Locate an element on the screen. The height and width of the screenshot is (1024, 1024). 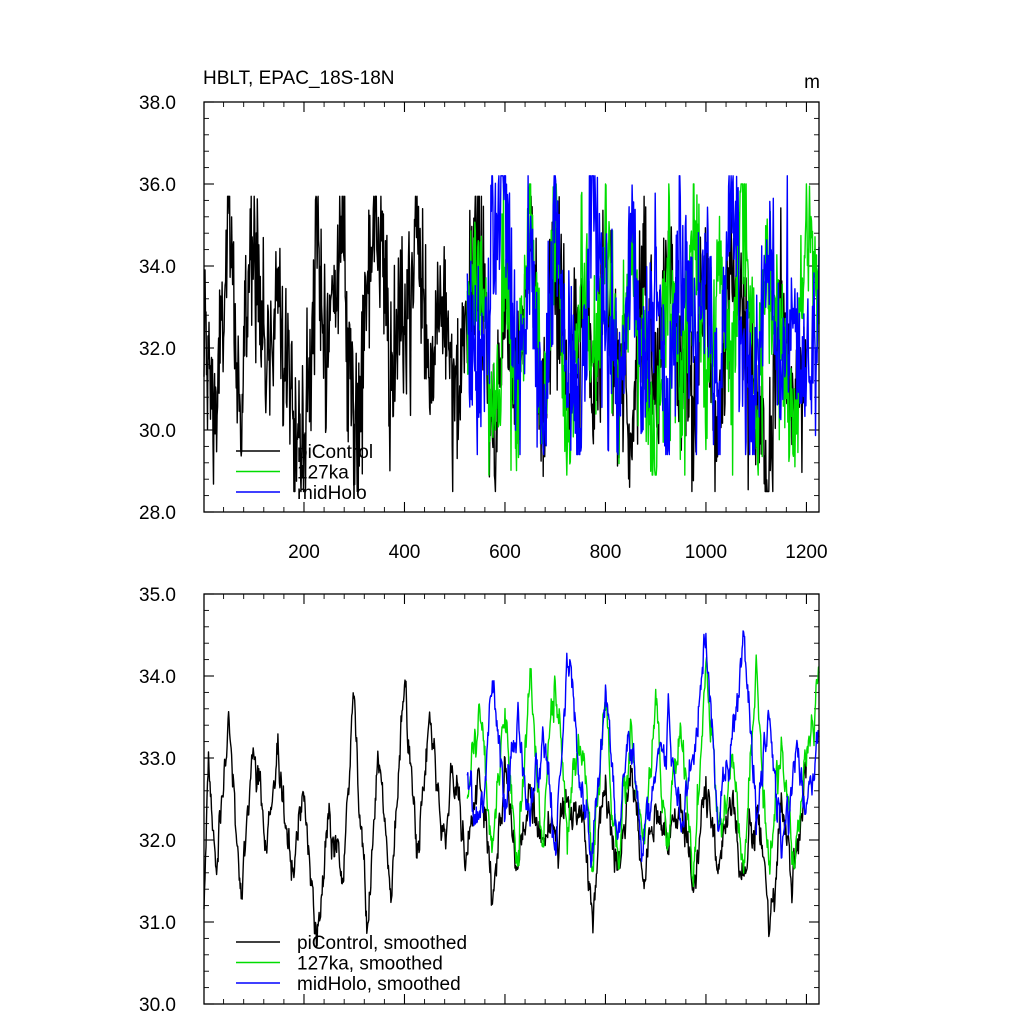
x-tick-label: 1200 is located at coordinates (806, 552).